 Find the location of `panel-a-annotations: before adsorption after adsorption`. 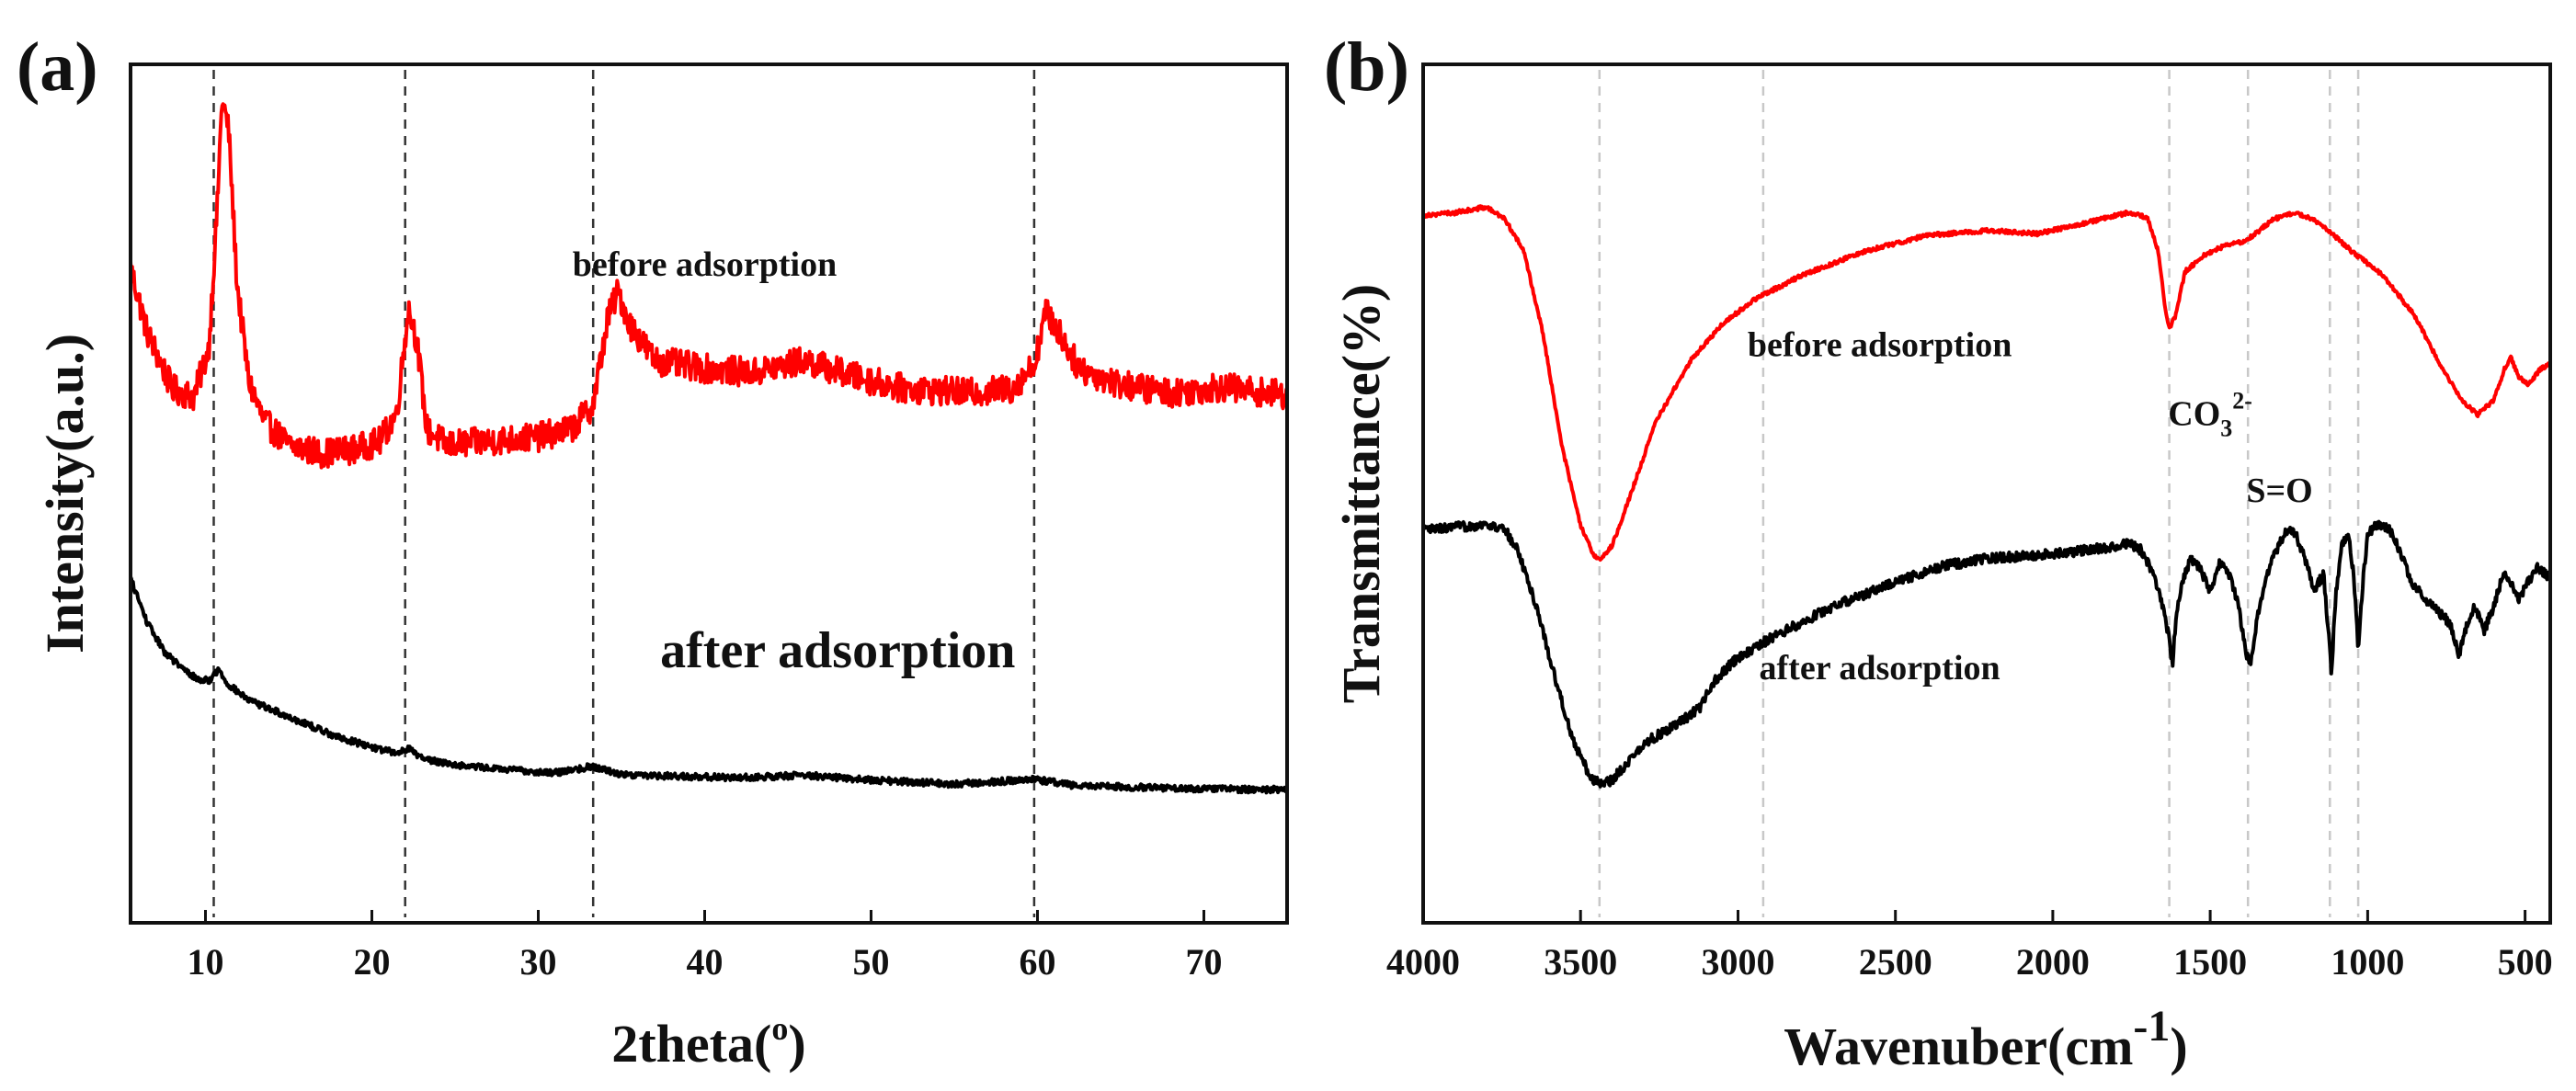

panel-a-annotations: before adsorption after adsorption is located at coordinates (794, 462).